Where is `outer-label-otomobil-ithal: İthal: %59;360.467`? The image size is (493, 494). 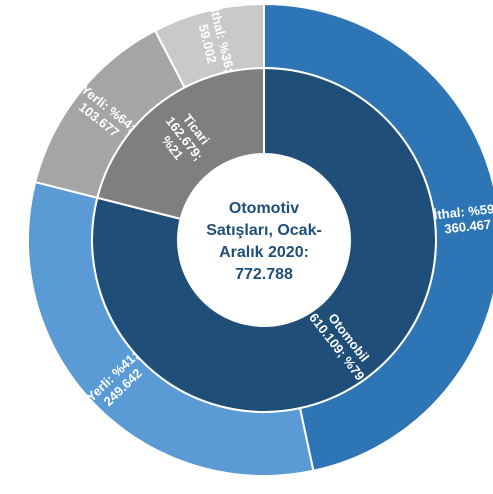 outer-label-otomobil-ithal: İthal: %59;360.467 is located at coordinates (463, 219).